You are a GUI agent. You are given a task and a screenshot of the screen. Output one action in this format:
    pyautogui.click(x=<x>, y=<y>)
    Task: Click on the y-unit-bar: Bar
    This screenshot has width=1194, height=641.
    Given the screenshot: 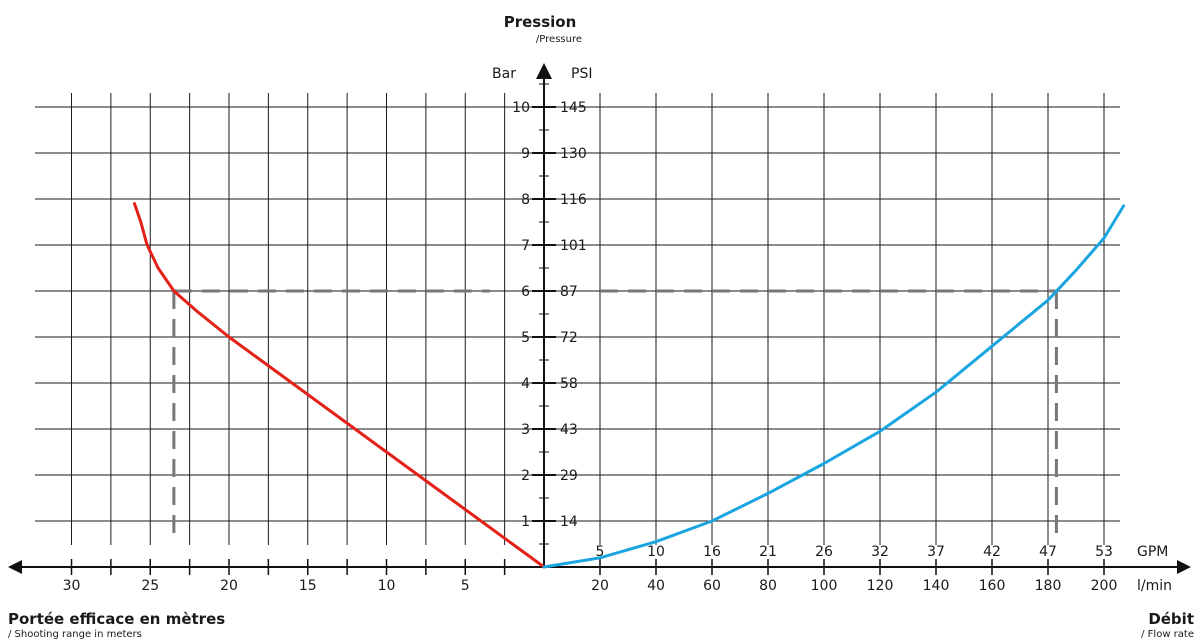 What is the action you would take?
    pyautogui.click(x=504, y=74)
    